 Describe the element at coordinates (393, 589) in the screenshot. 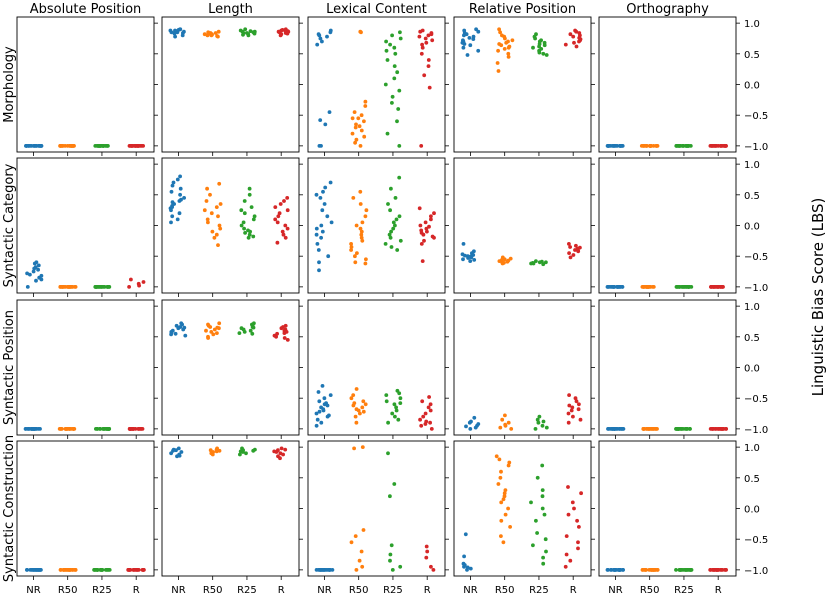

I see `x-tick-label: R25` at that location.